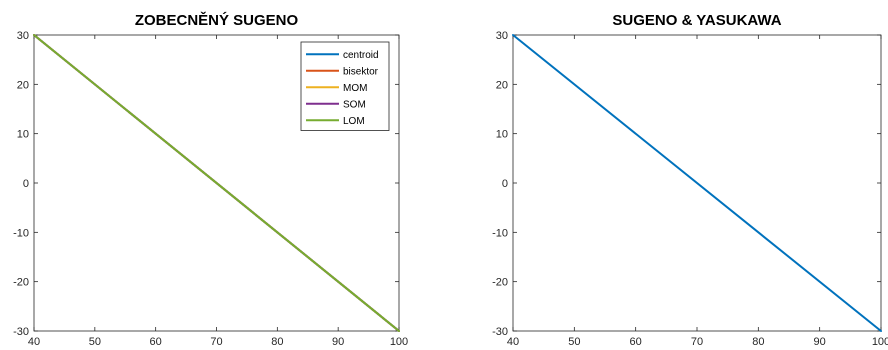 The image size is (888, 350). Describe the element at coordinates (355, 88) in the screenshot. I see `legend-label: MOM` at that location.